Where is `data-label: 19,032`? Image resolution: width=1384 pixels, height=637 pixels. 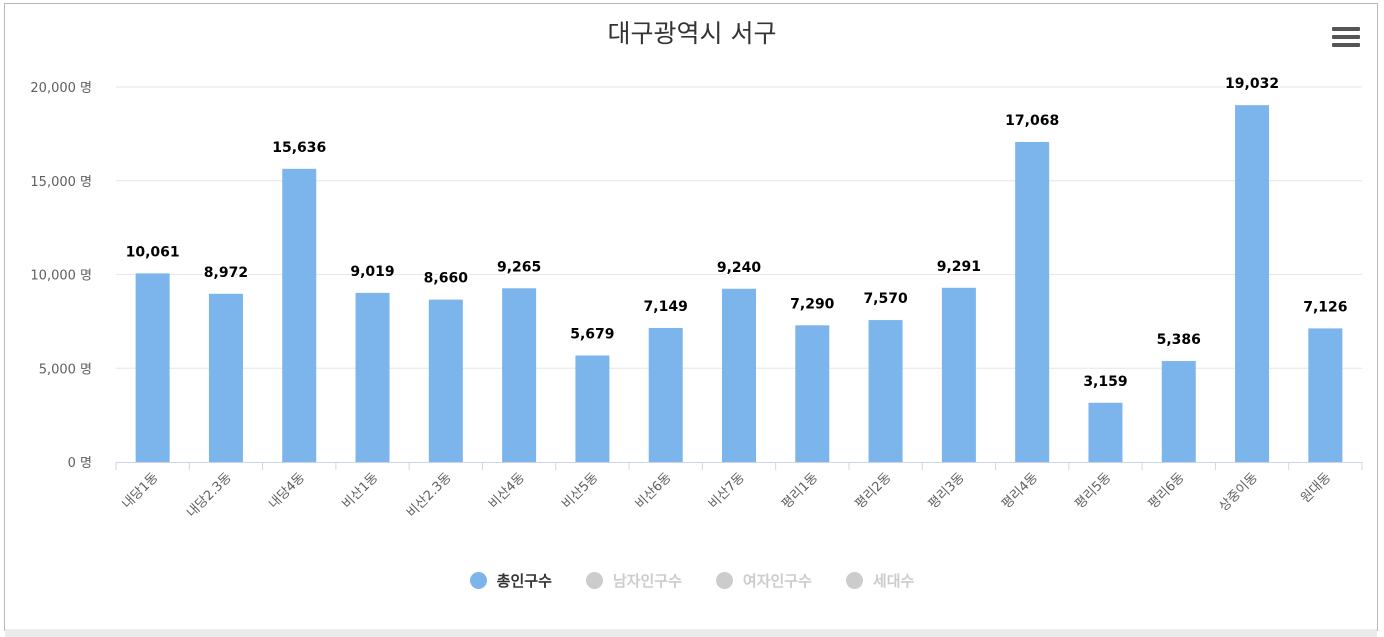 data-label: 19,032 is located at coordinates (1252, 84).